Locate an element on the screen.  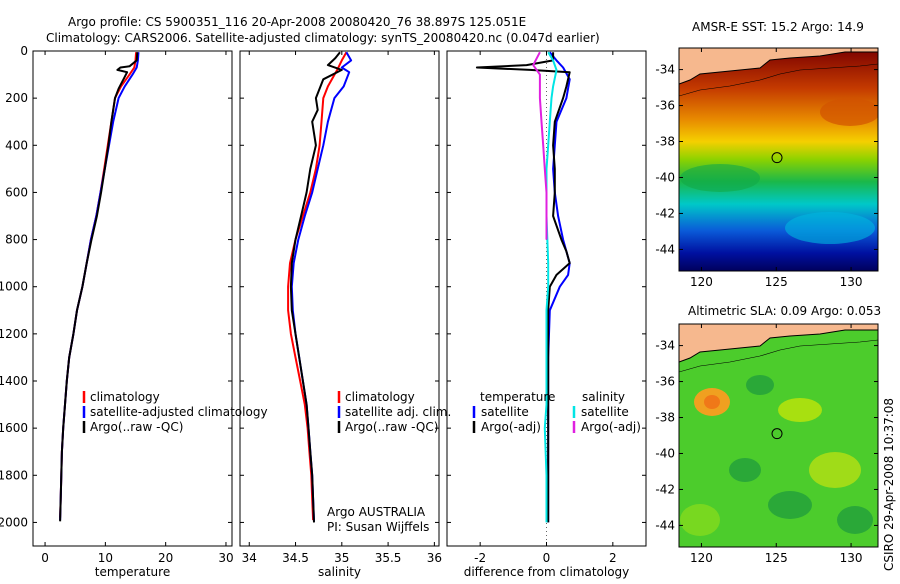
y-tick-label: 200 is located at coordinates (16, 98).